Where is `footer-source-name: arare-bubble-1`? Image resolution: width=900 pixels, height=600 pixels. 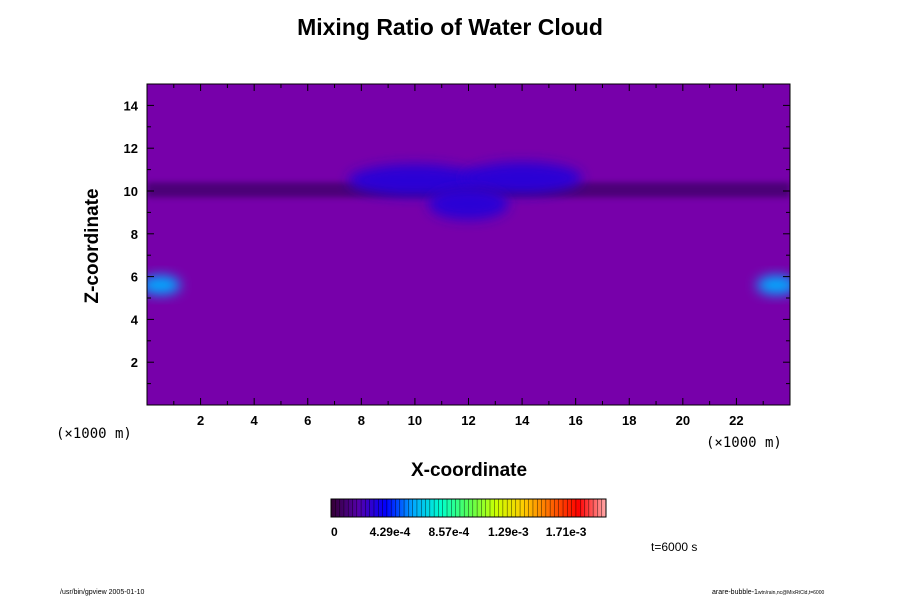
footer-source-name: arare-bubble-1 is located at coordinates (735, 592).